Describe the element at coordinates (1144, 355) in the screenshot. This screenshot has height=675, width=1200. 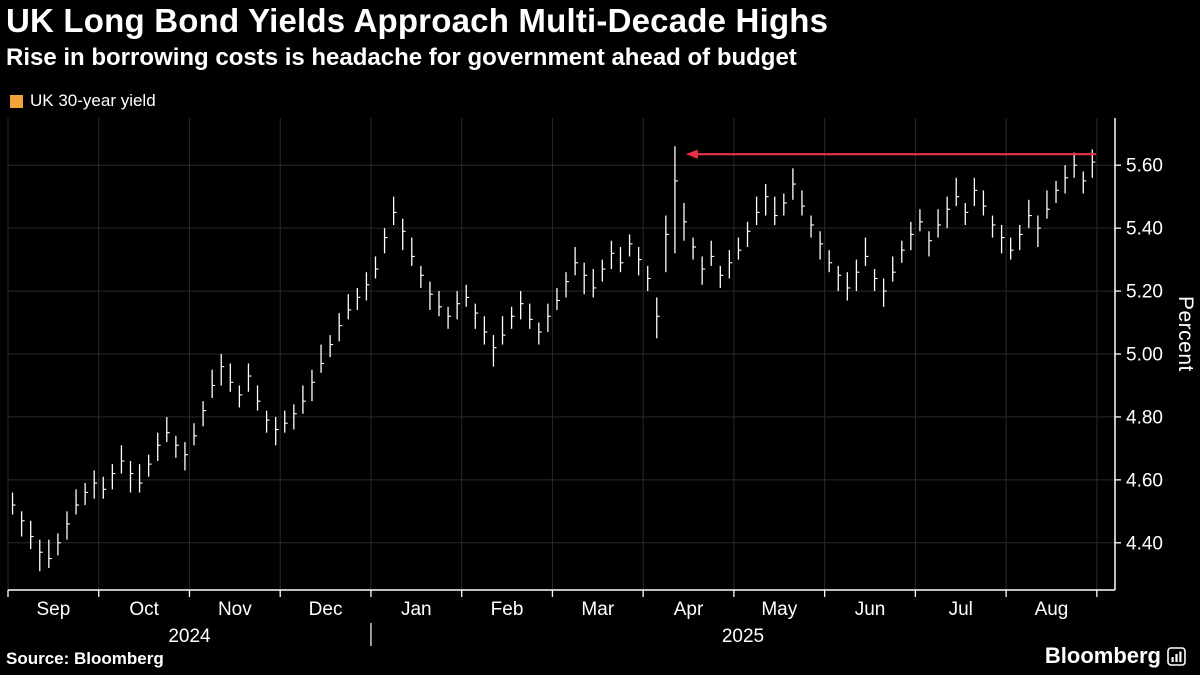
I see `y-tick-label: 5.00` at that location.